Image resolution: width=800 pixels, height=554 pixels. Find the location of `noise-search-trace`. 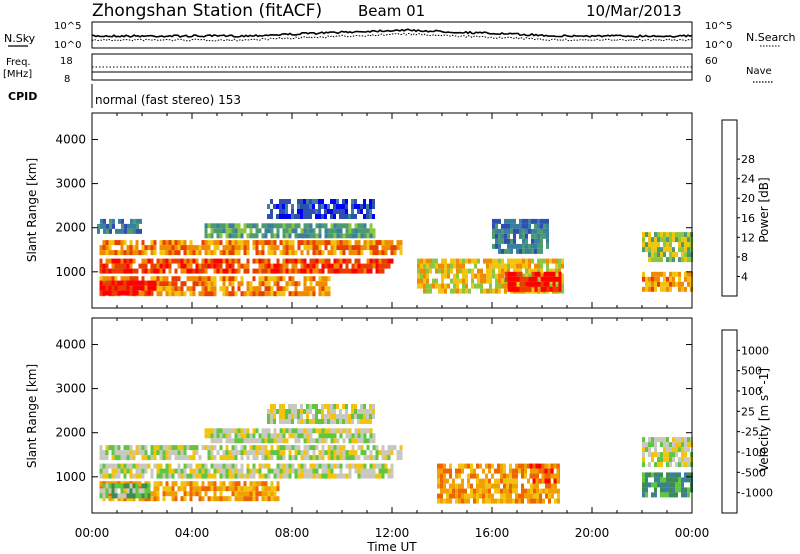

noise-search-trace is located at coordinates (392, 37).